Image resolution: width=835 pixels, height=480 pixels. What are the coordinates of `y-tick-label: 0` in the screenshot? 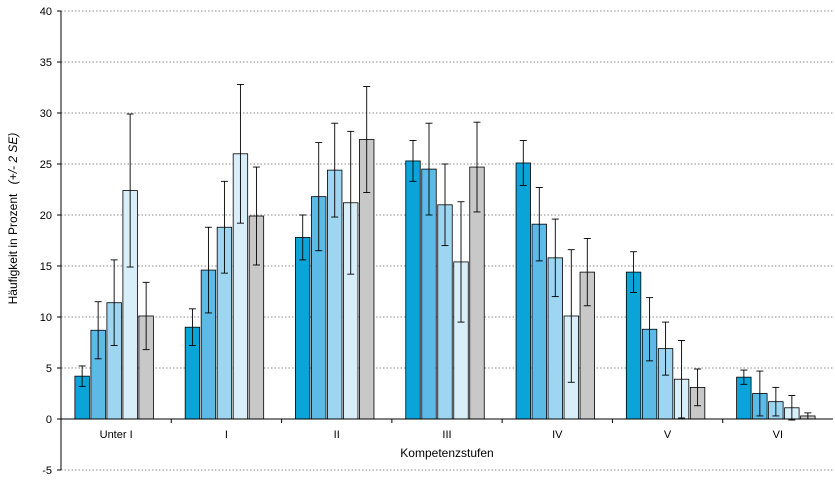 It's located at (49, 420).